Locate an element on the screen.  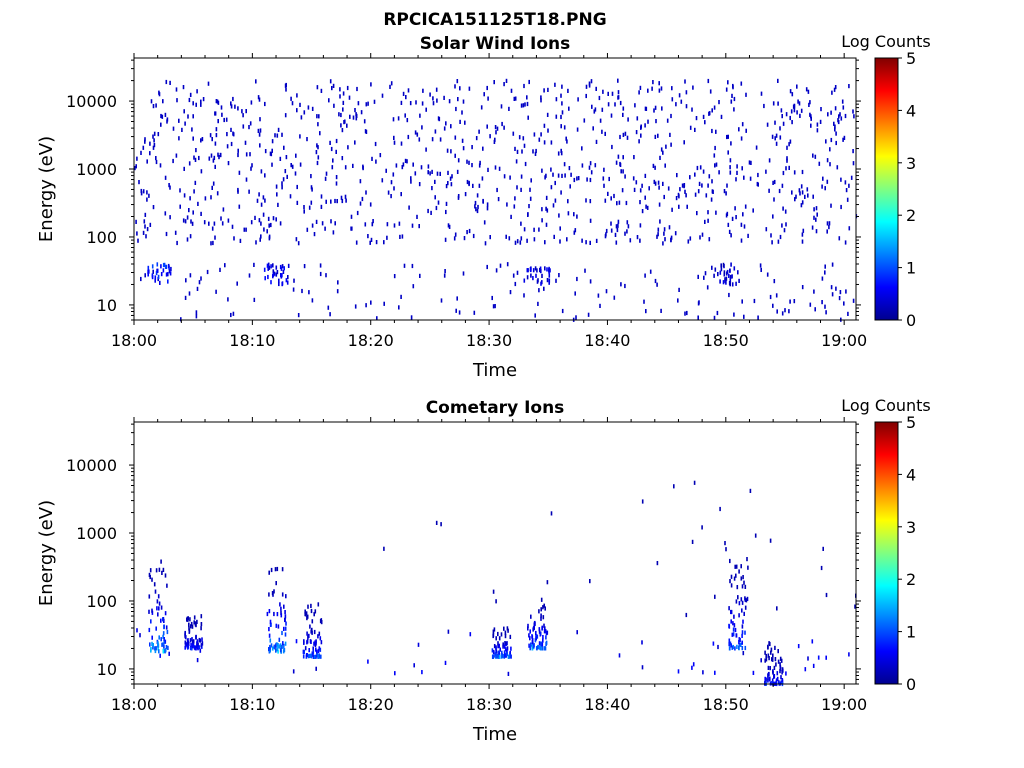
colorbar-tick-label: 5 is located at coordinates (911, 422).